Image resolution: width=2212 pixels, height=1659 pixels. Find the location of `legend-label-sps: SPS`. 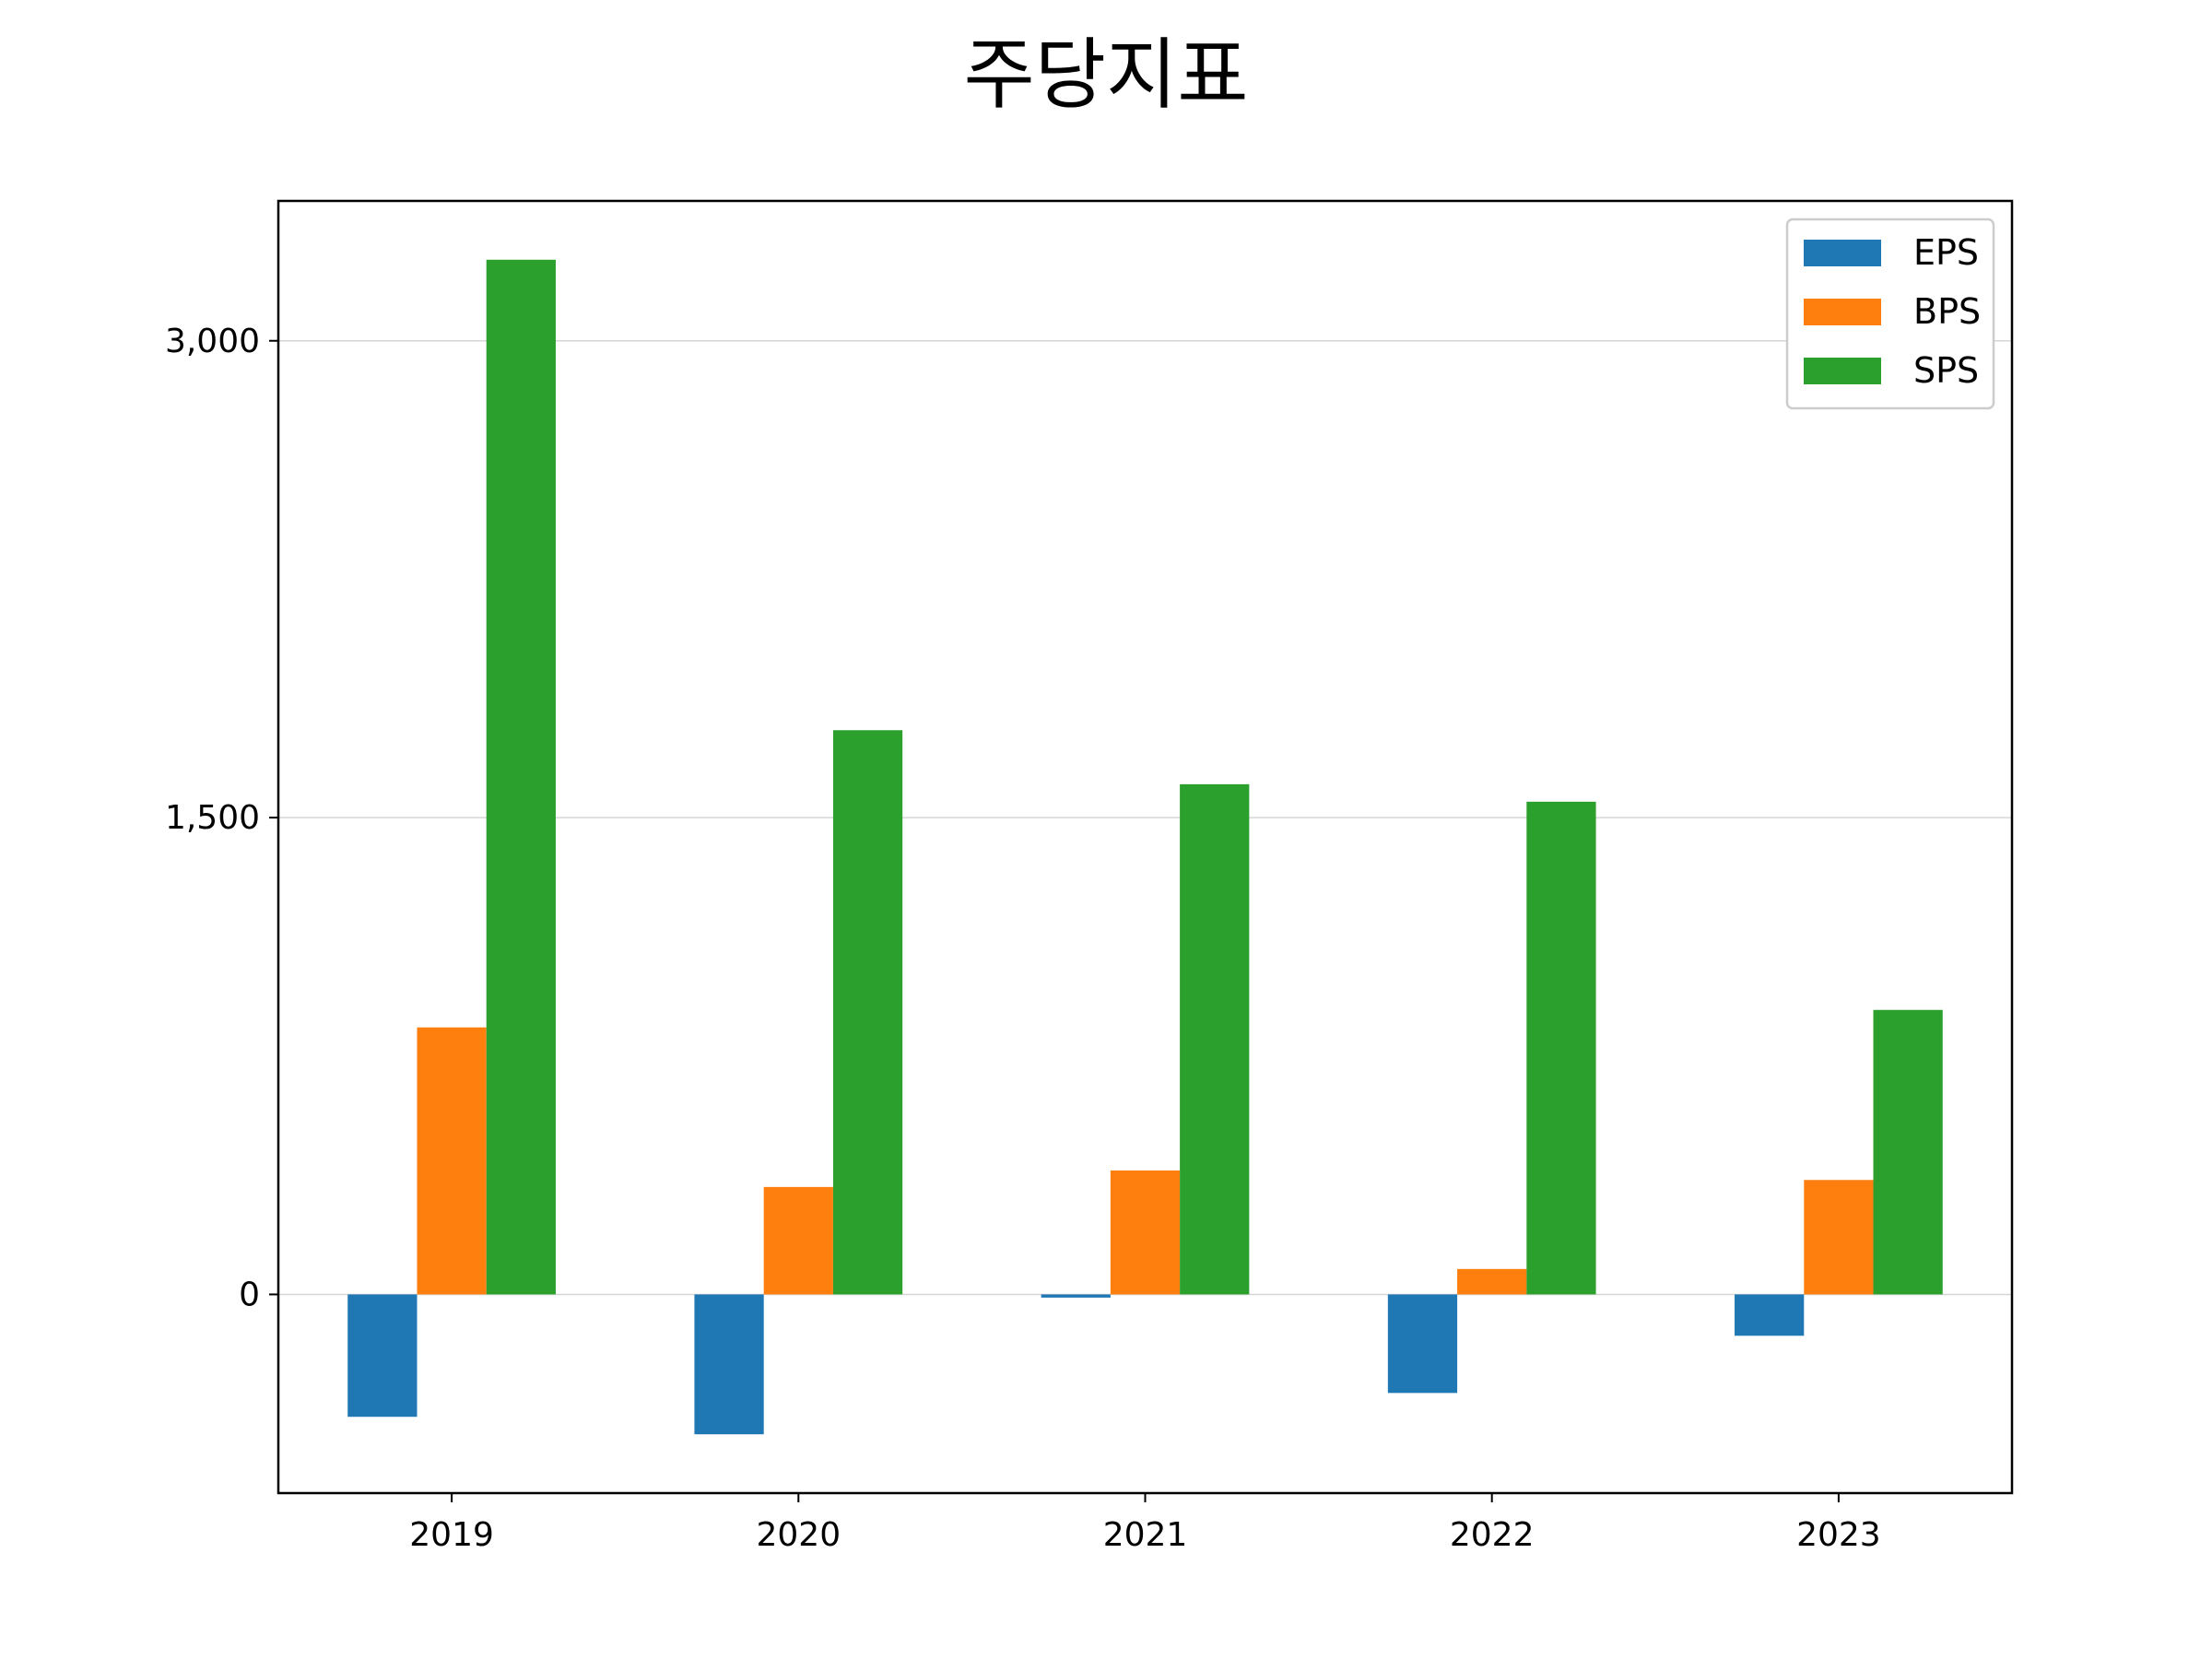

legend-label-sps: SPS is located at coordinates (1946, 370).